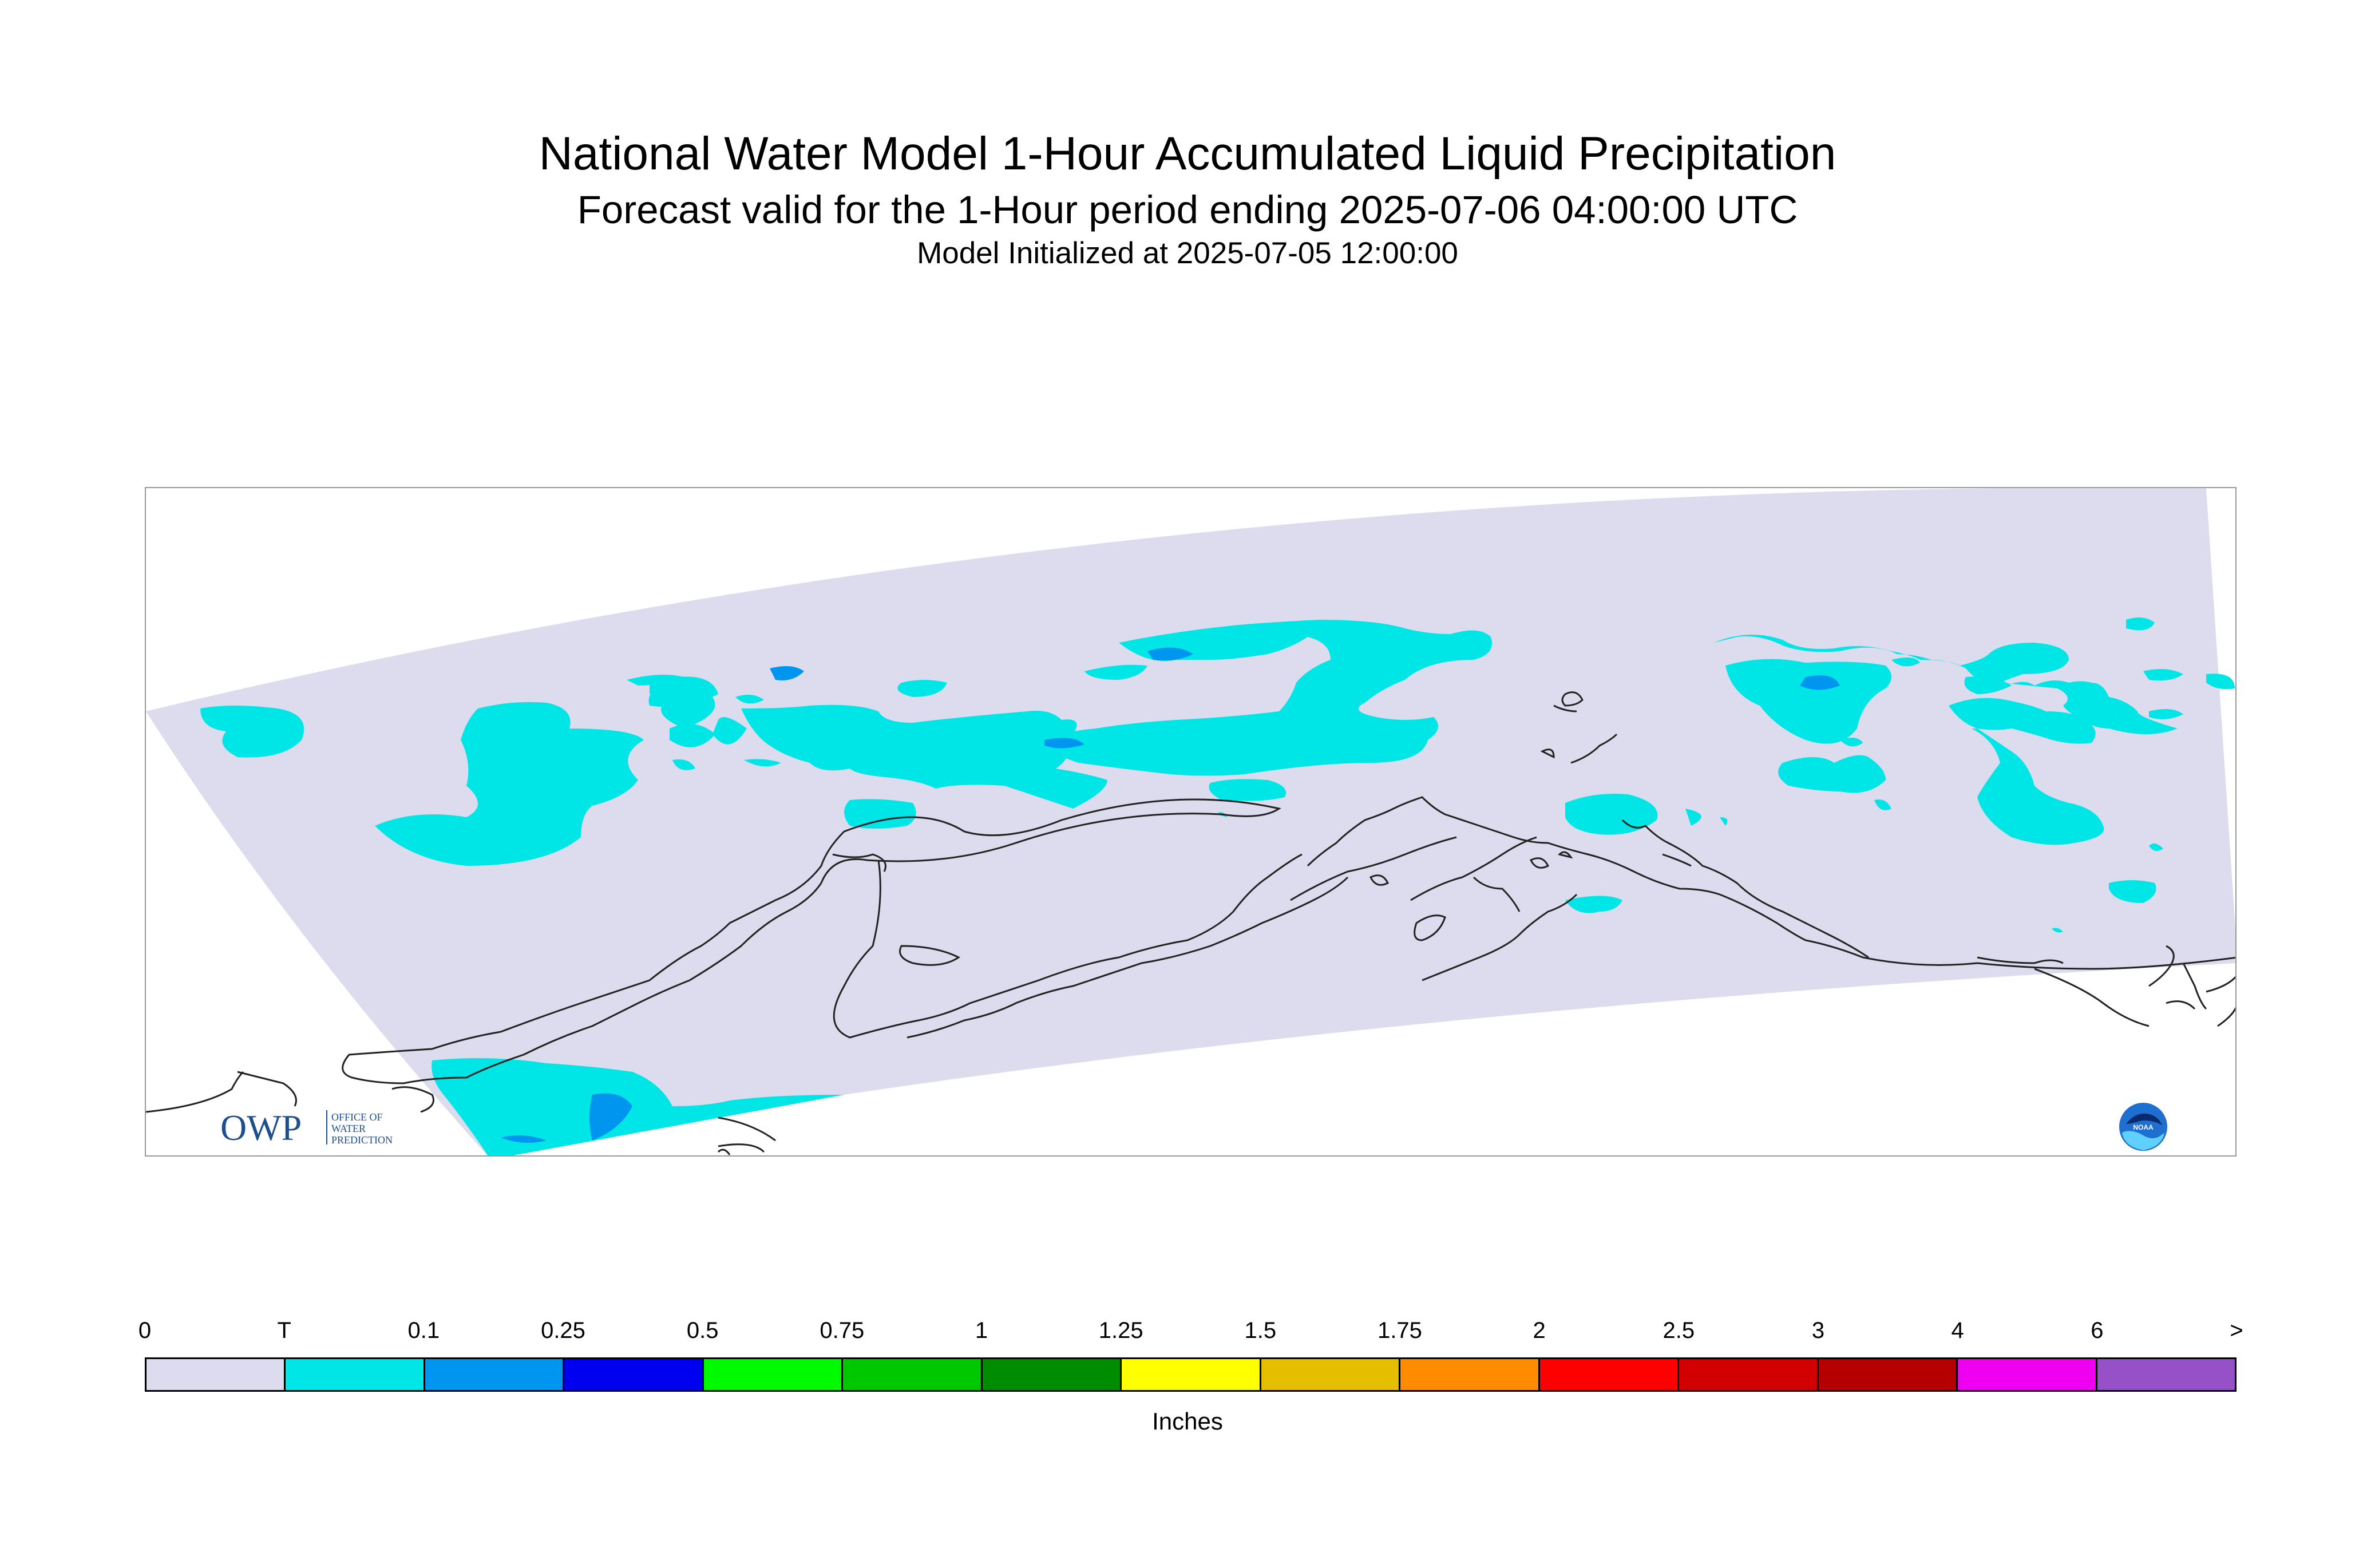 Image resolution: width=2375 pixels, height=1568 pixels. Describe the element at coordinates (1187, 1421) in the screenshot. I see `legend-units-label: Inches` at that location.